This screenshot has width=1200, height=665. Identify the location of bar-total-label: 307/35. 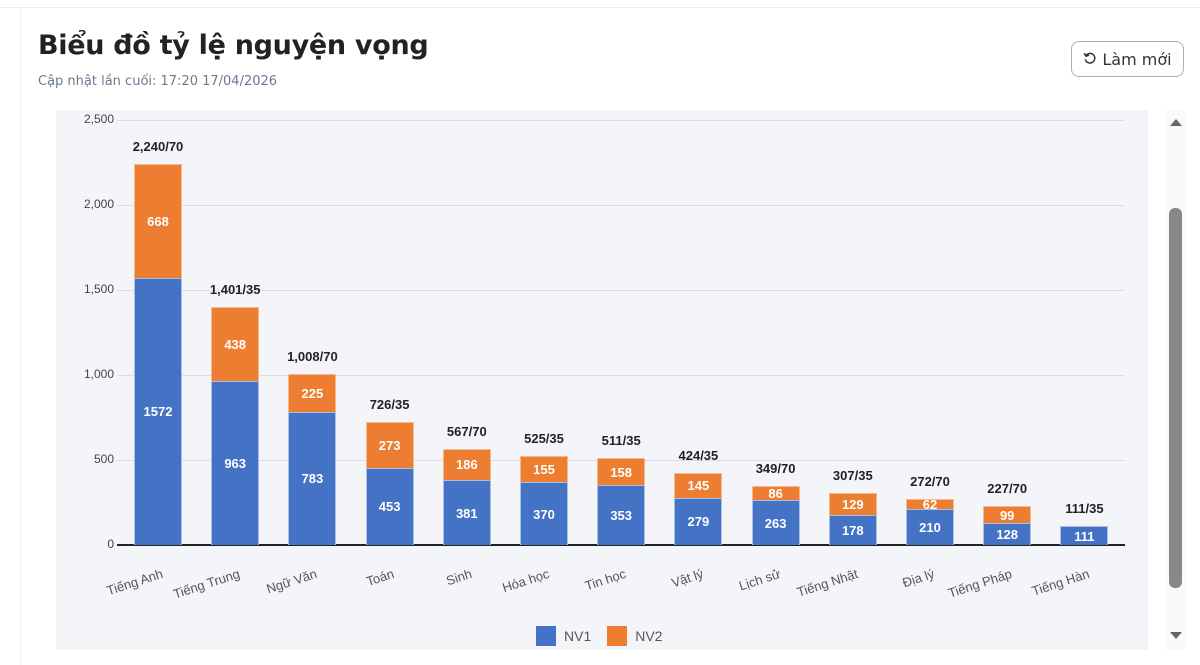
(852, 475).